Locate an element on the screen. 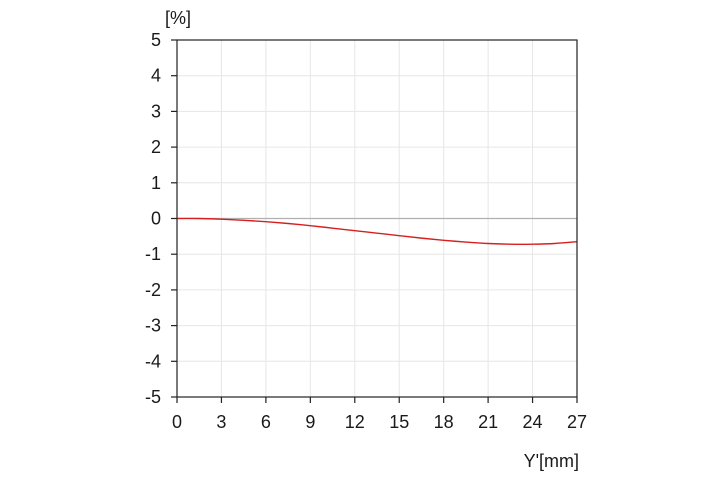  x-tick-label: 6 is located at coordinates (266, 422).